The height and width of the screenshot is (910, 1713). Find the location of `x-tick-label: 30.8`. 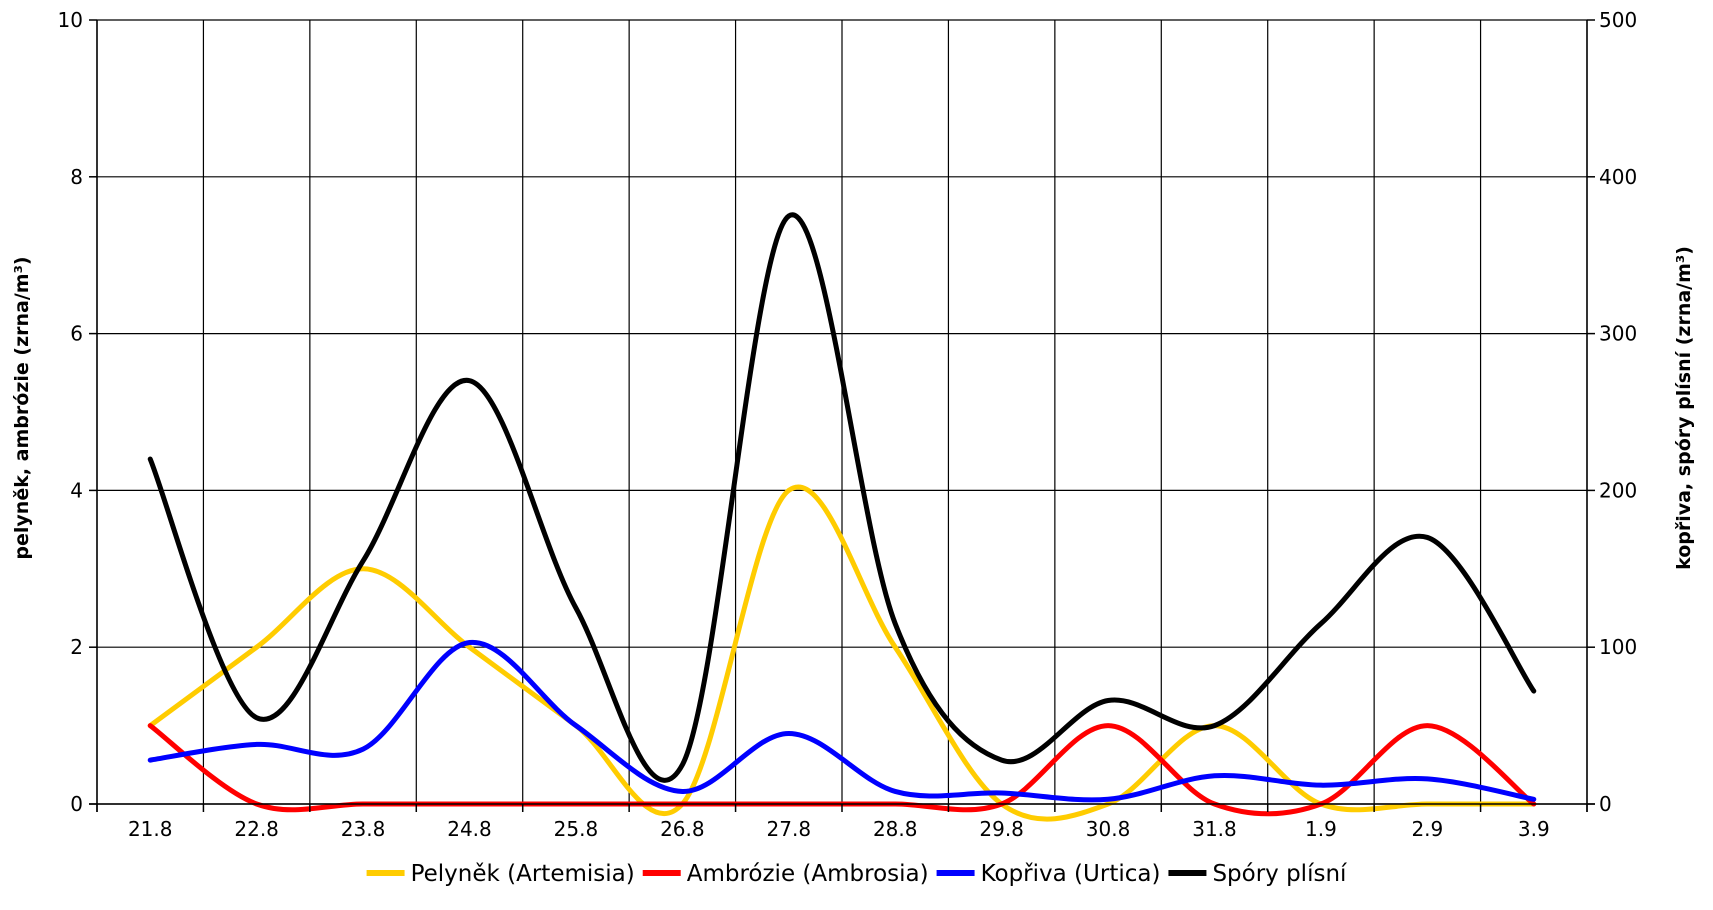

x-tick-label: 30.8 is located at coordinates (1108, 829).